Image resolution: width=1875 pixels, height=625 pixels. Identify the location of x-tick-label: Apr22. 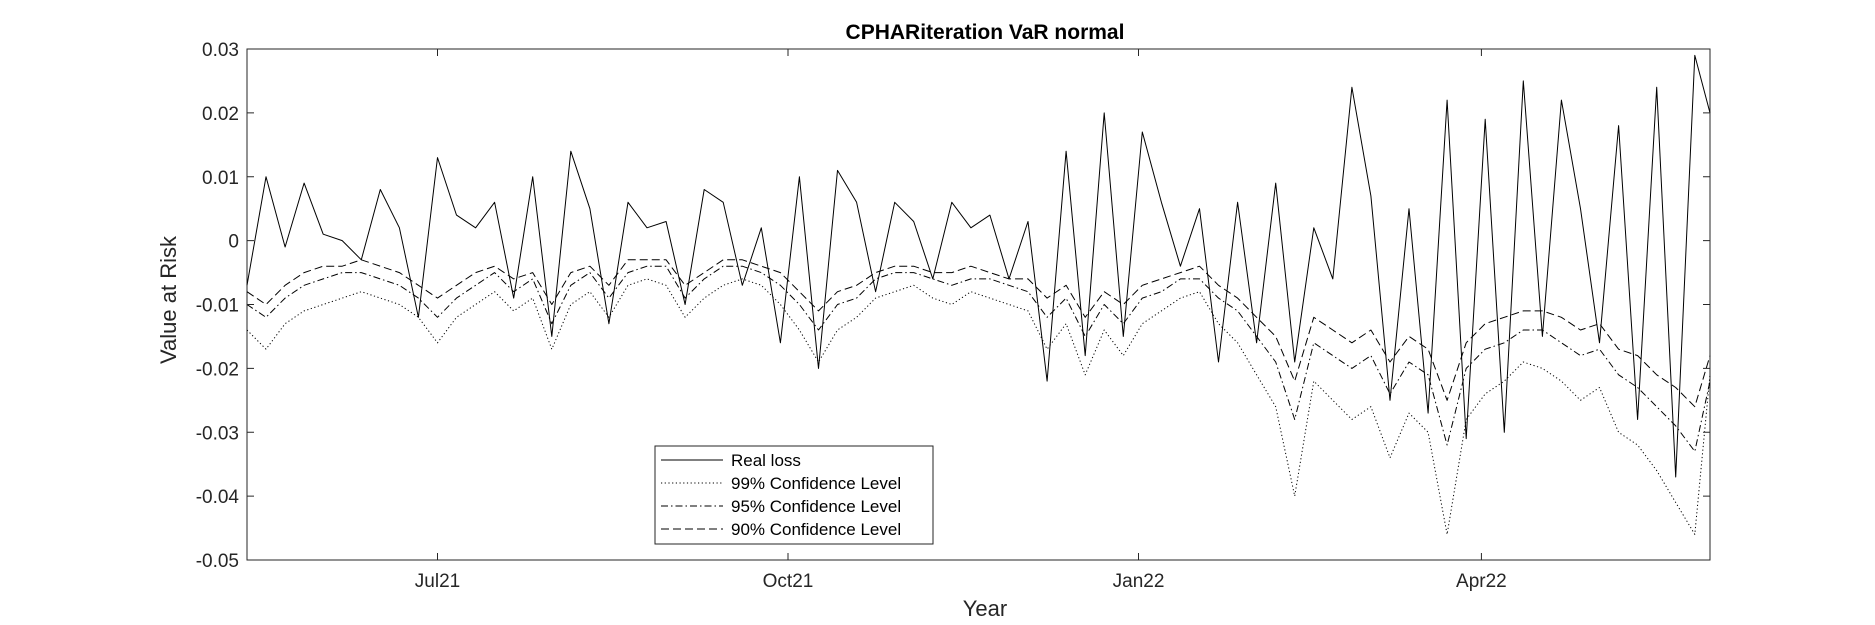
(1481, 581).